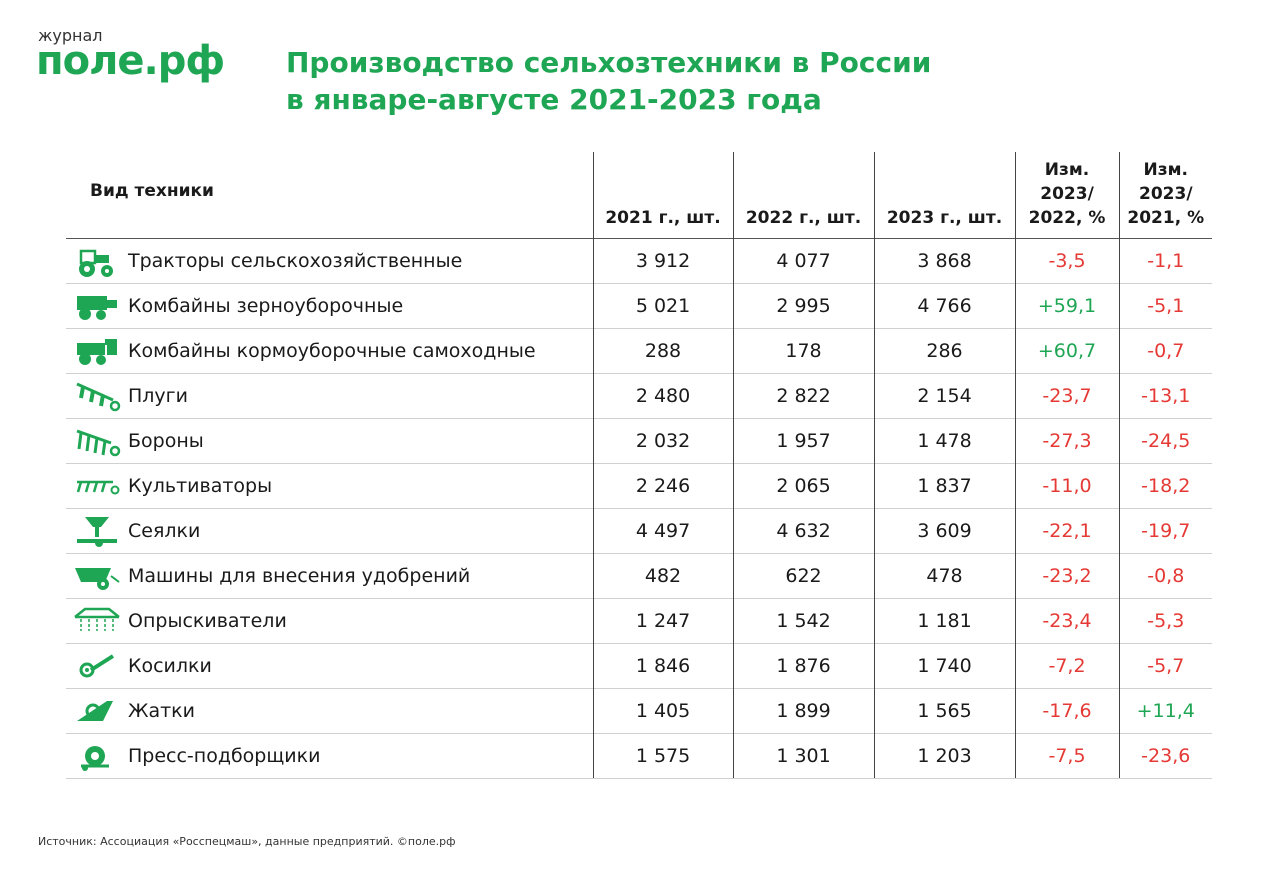 This screenshot has height=872, width=1280. Describe the element at coordinates (361, 576) in the screenshot. I see `row-name: Машины для внесения удобрений` at that location.